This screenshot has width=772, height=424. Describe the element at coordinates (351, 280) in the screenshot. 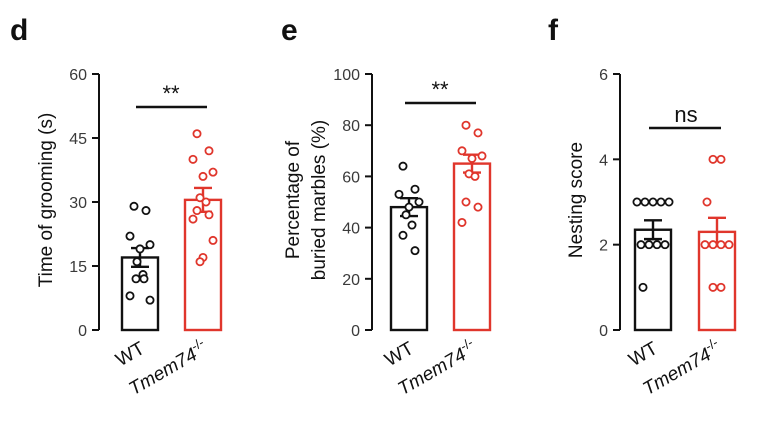

I see `y-tick-label: 20` at that location.